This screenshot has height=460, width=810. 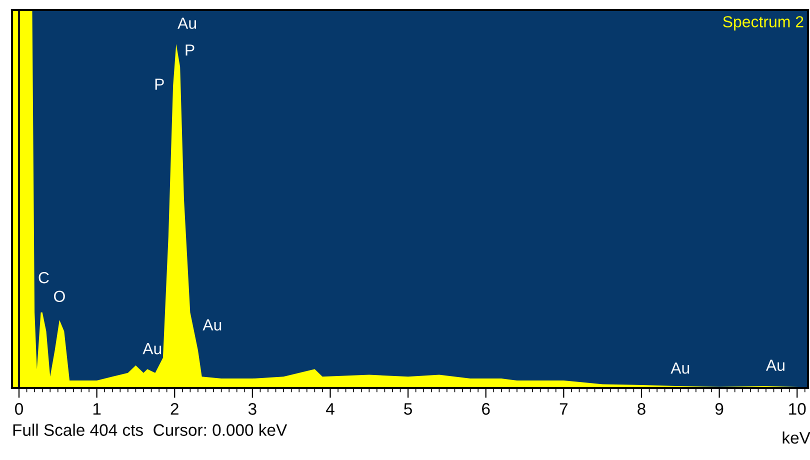 What do you see at coordinates (97, 409) in the screenshot?
I see `x-tick-label: 1` at bounding box center [97, 409].